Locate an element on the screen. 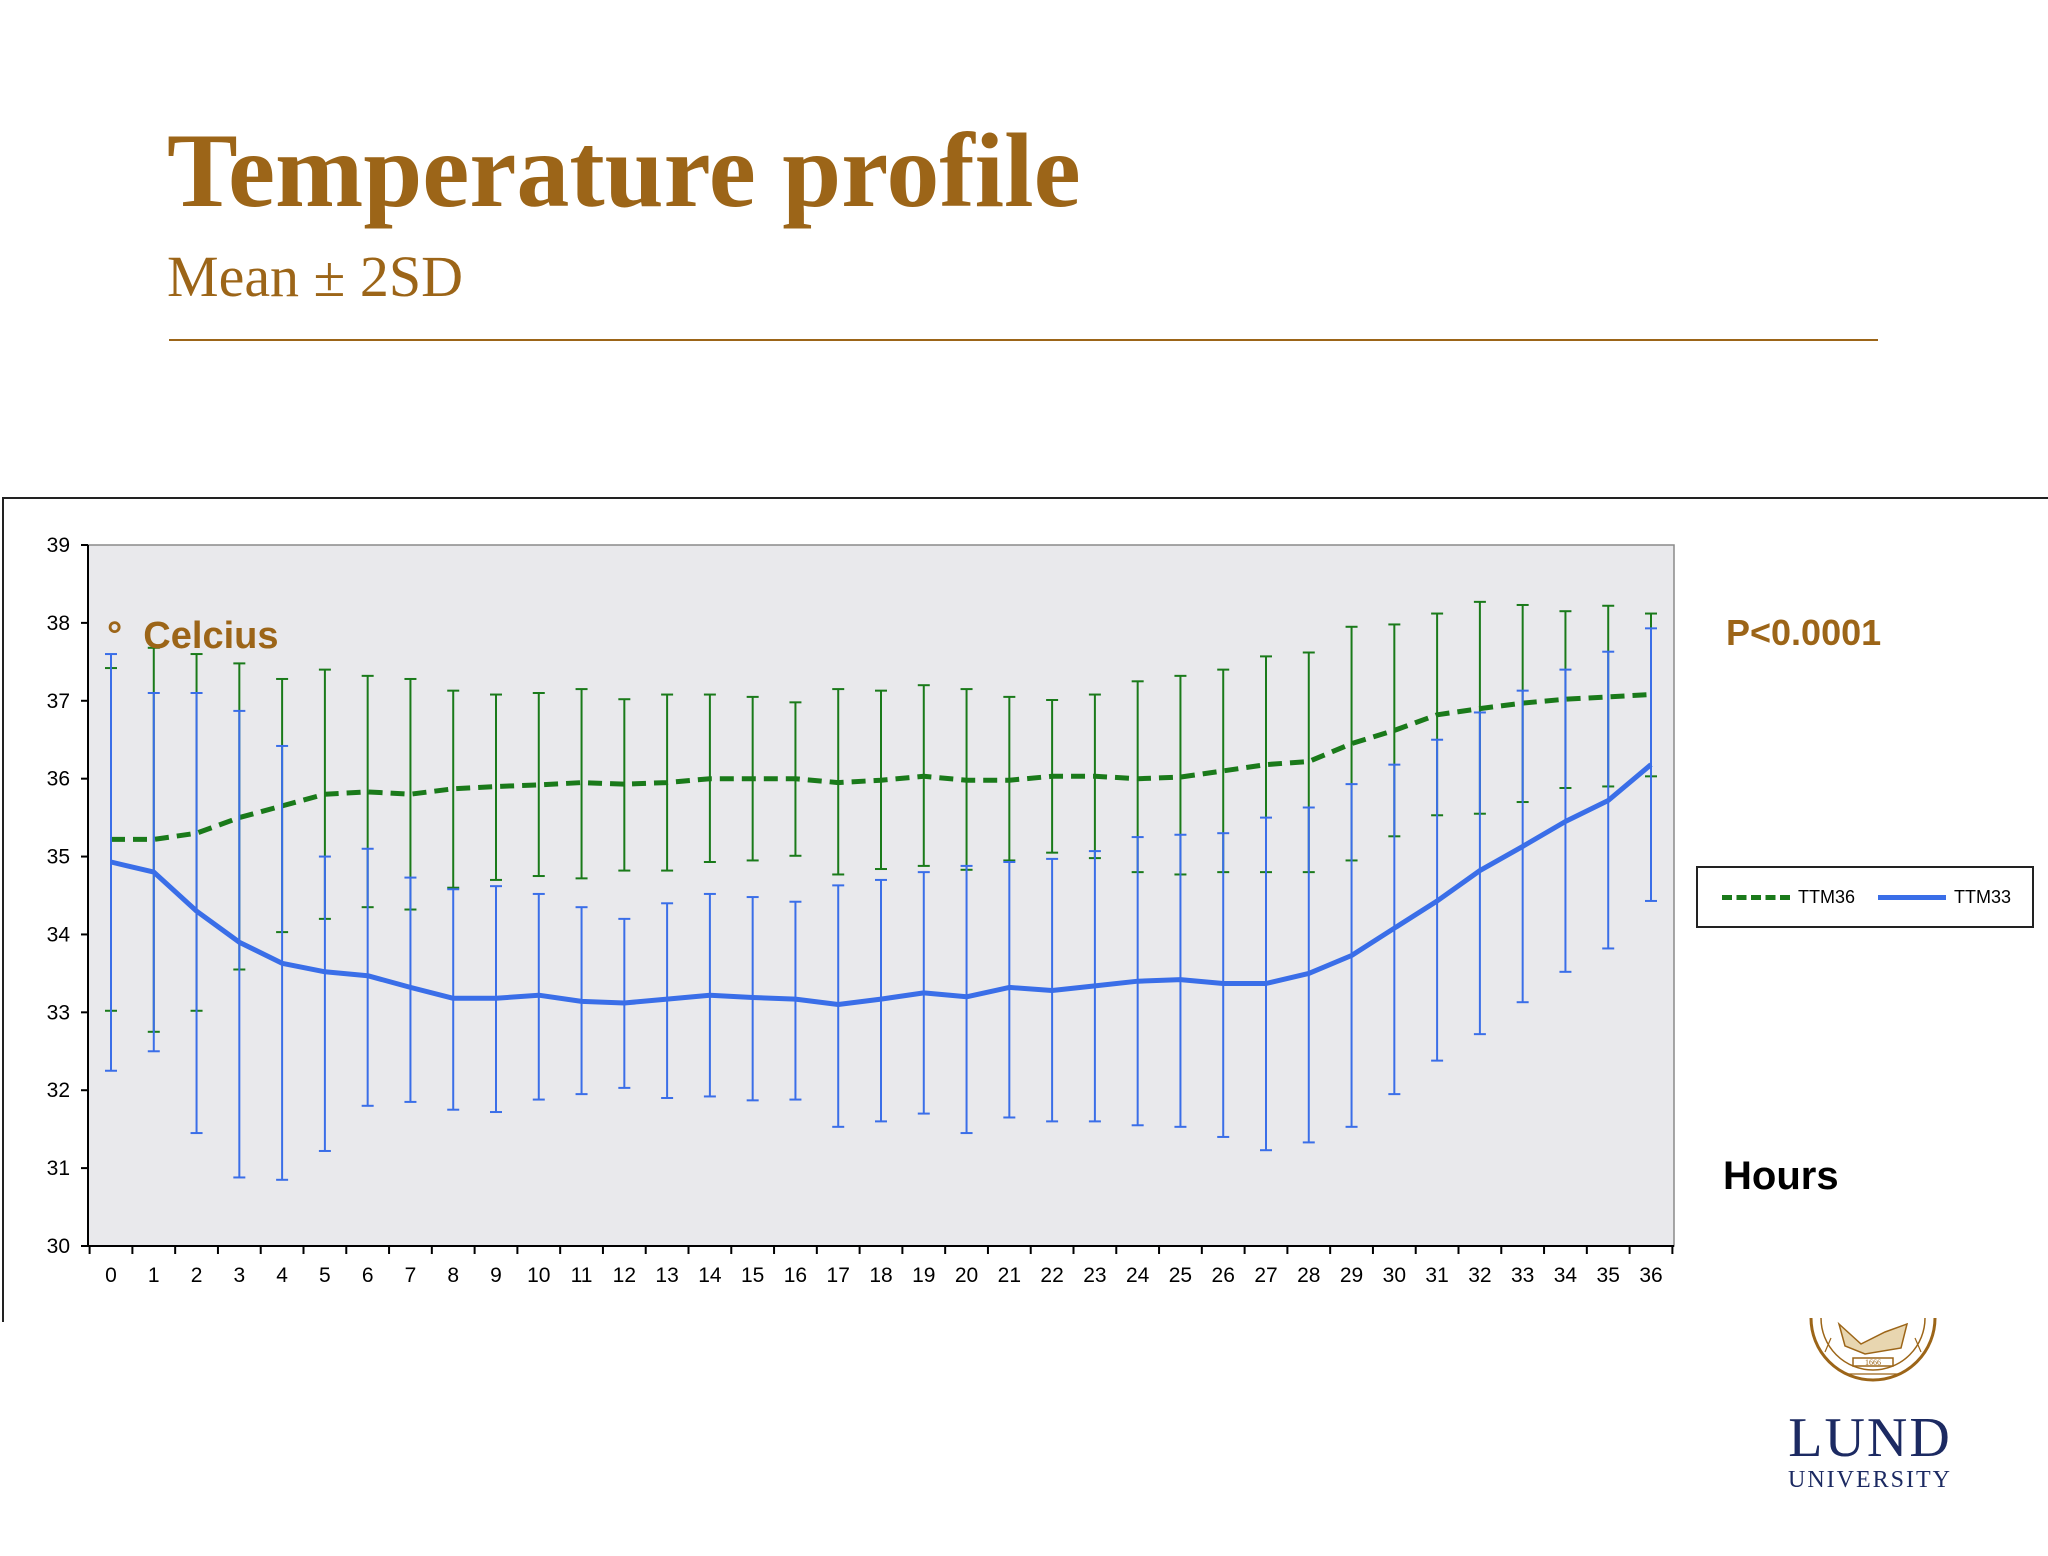 The image size is (2048, 1556). x-tick-label: 31 is located at coordinates (1436, 1275).